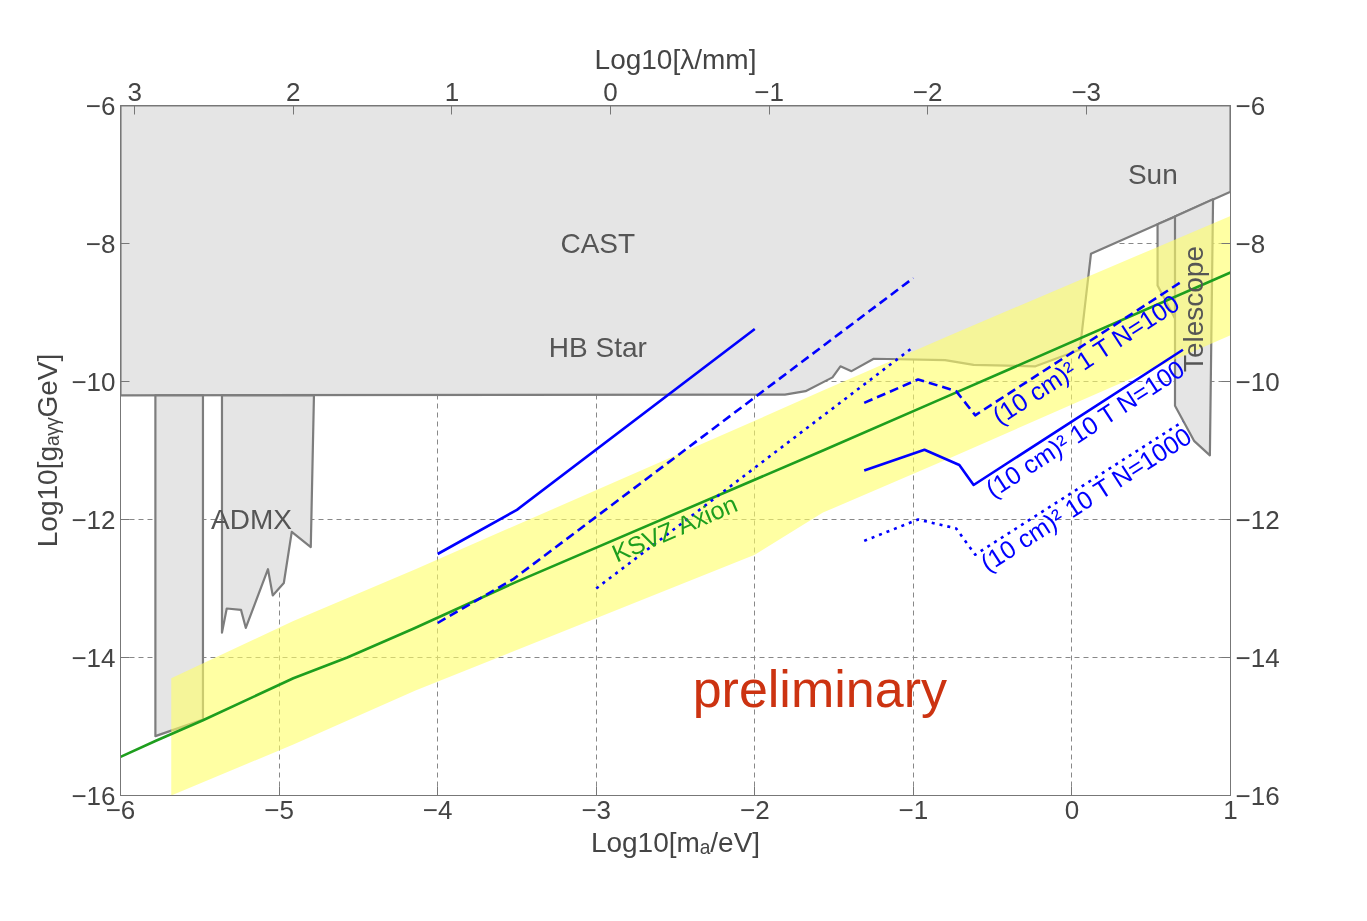 The image size is (1367, 921). What do you see at coordinates (913, 809) in the screenshot?
I see `x-tick-label: −1` at bounding box center [913, 809].